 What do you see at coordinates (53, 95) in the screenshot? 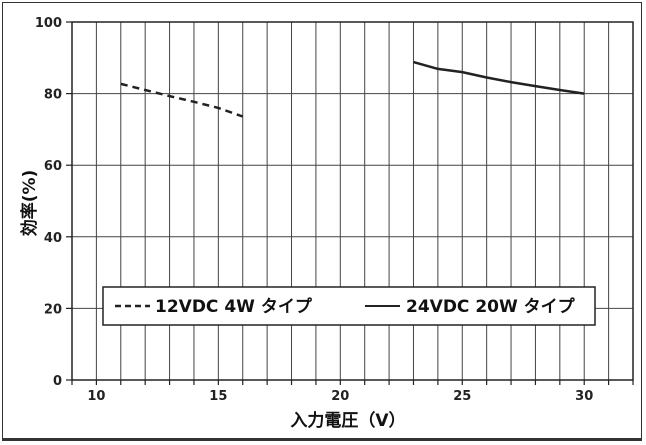
I see `y-tick-label: 80` at bounding box center [53, 95].